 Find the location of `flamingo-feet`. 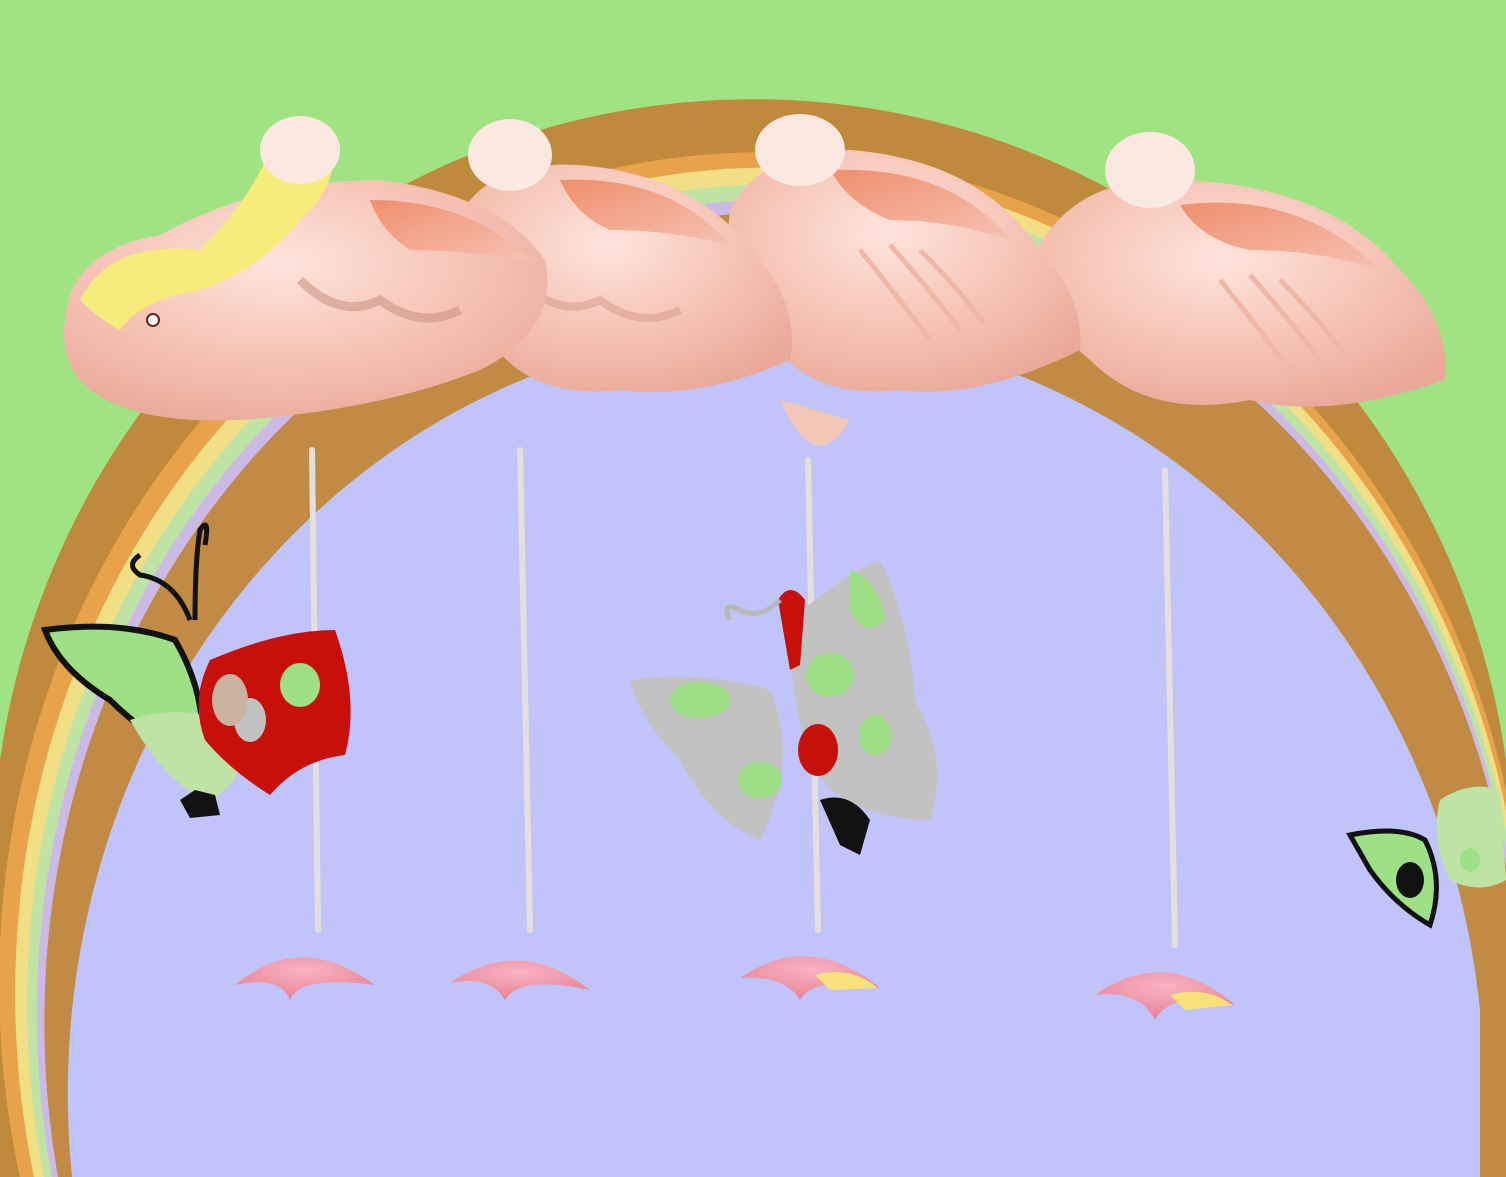

flamingo-feet is located at coordinates (735, 988).